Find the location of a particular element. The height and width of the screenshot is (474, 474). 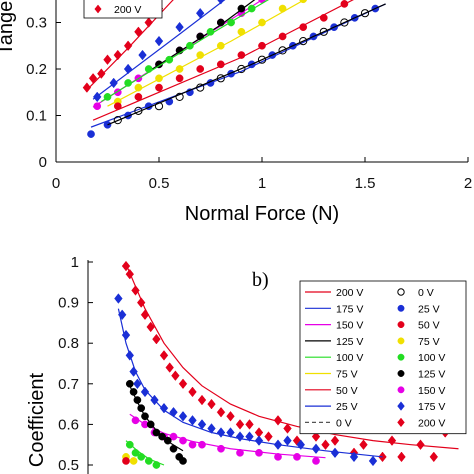

series-100-v is located at coordinates (145, 454).